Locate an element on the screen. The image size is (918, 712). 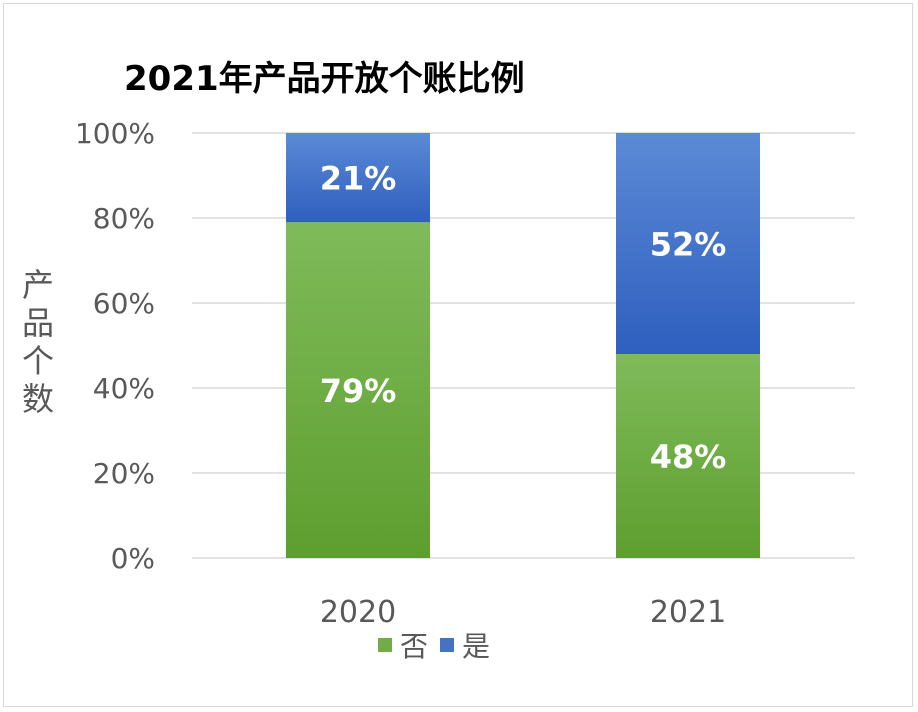
x-tick-label: 2020 is located at coordinates (358, 612).